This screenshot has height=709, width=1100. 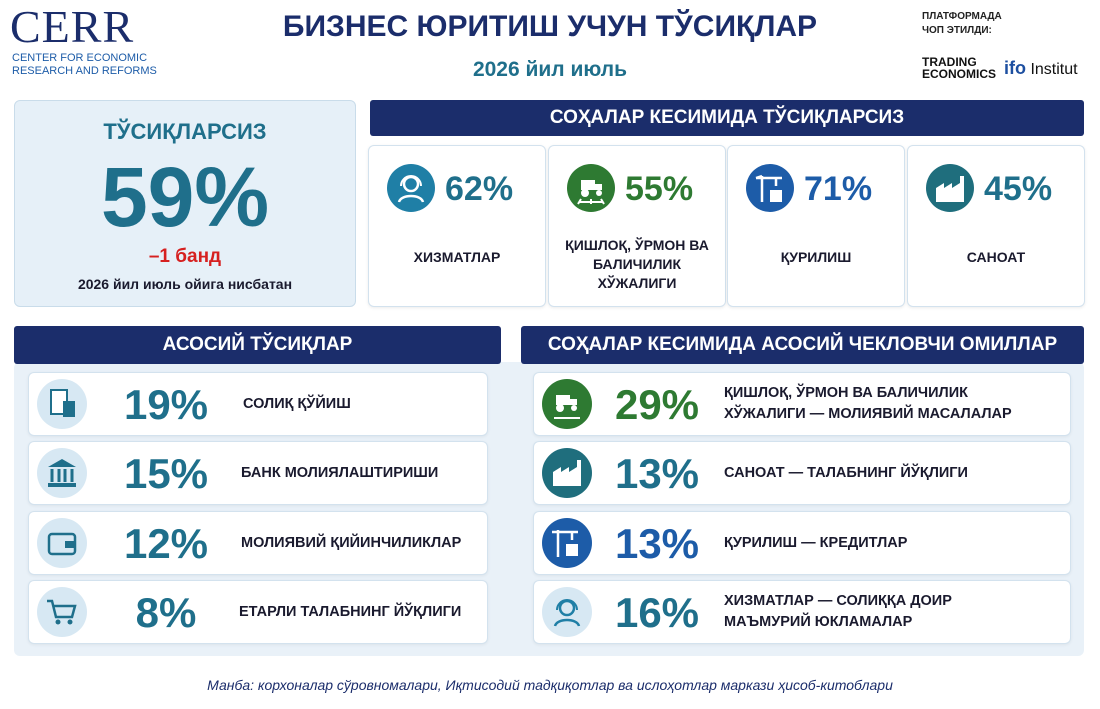 I want to click on constraint-label: САНОАТ — ТАЛАБНИНГ ЙЎҚЛИГИ, so click(x=846, y=472).